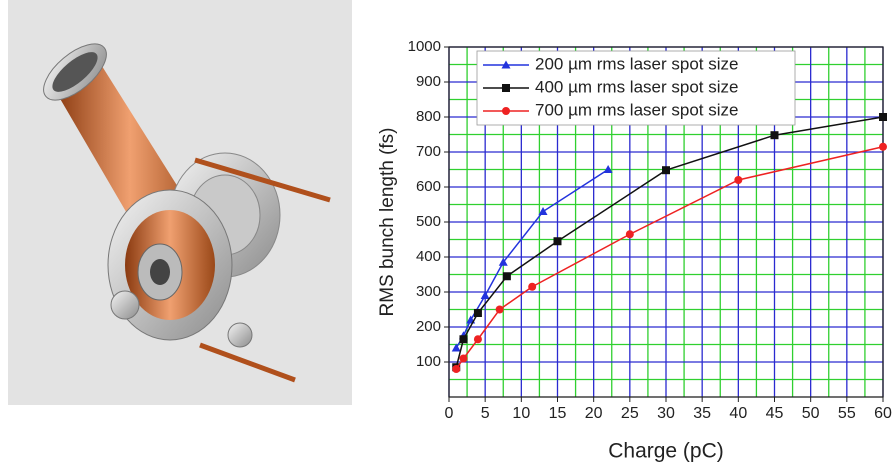  Describe the element at coordinates (428, 81) in the screenshot. I see `y-tick-label: 900` at that location.